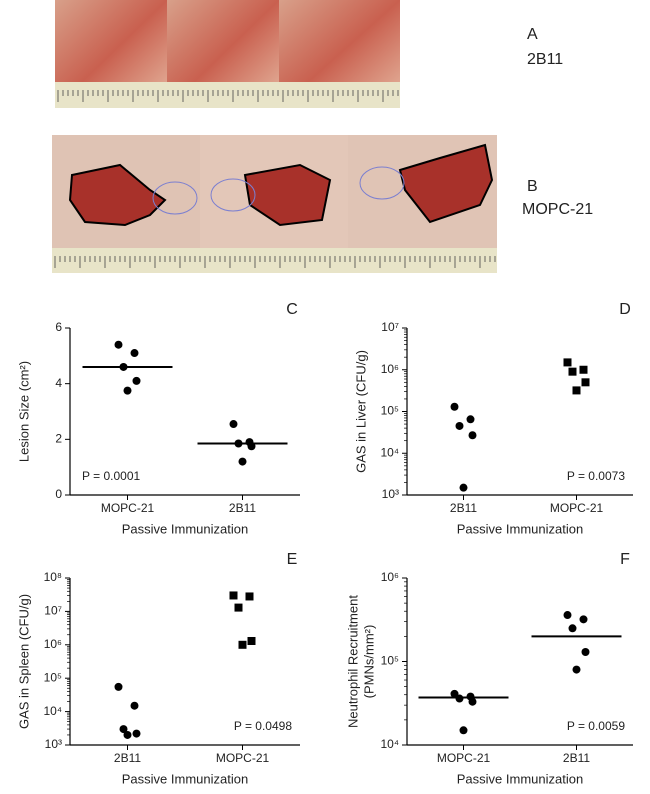 Image resolution: width=650 pixels, height=794 pixels. I want to click on y-axis-label: Lesion Size (cm²), so click(23, 411).